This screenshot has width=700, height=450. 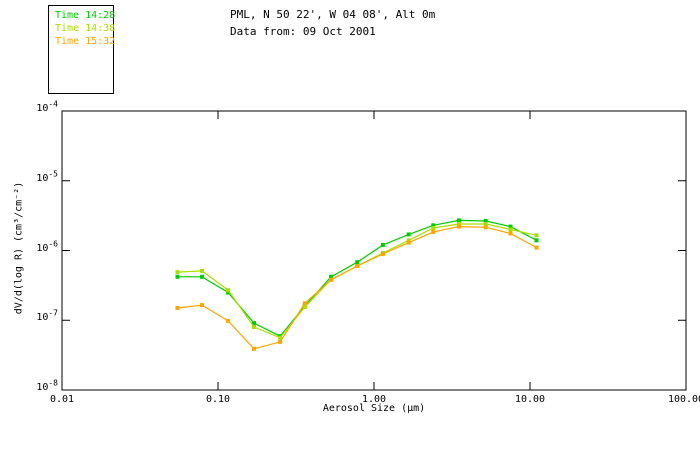 What do you see at coordinates (47, 385) in the screenshot?
I see `y-tick-label: 10⁻⁸` at bounding box center [47, 385].